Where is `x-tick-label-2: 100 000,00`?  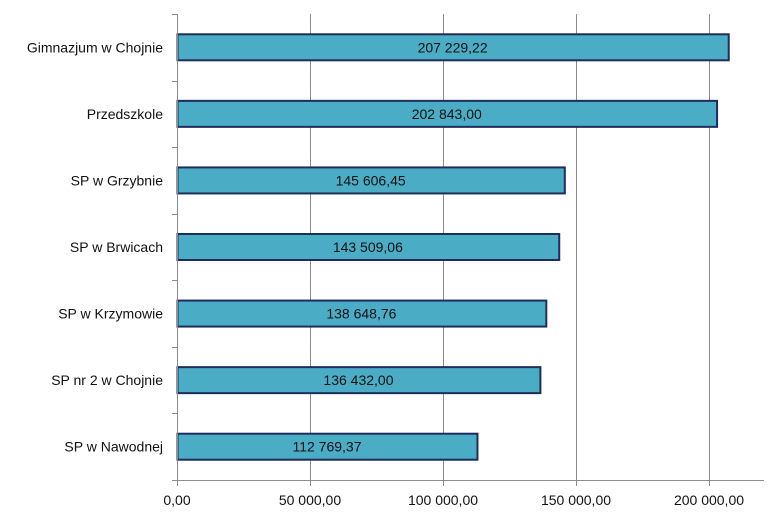
x-tick-label-2: 100 000,00 is located at coordinates (443, 500).